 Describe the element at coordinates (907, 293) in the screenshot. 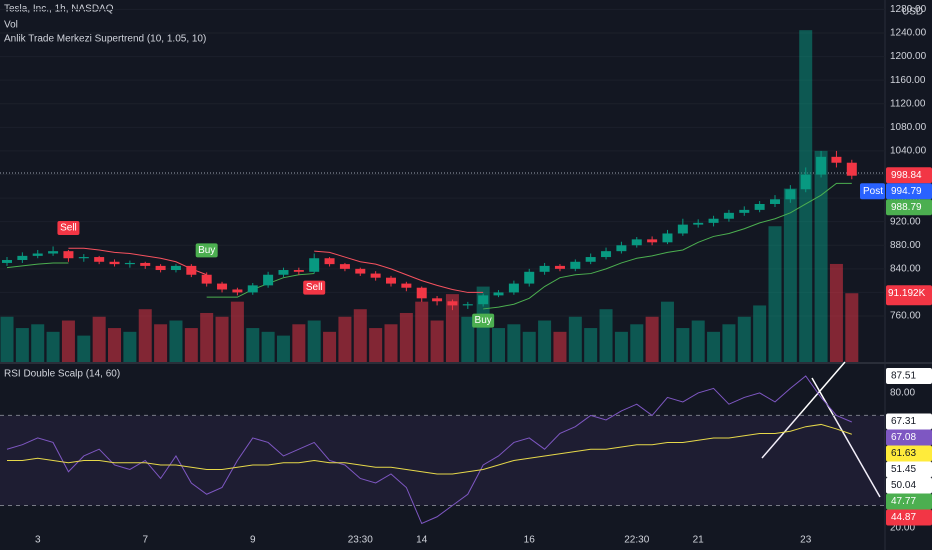

I see `volume-badge-label: 91.192K` at that location.